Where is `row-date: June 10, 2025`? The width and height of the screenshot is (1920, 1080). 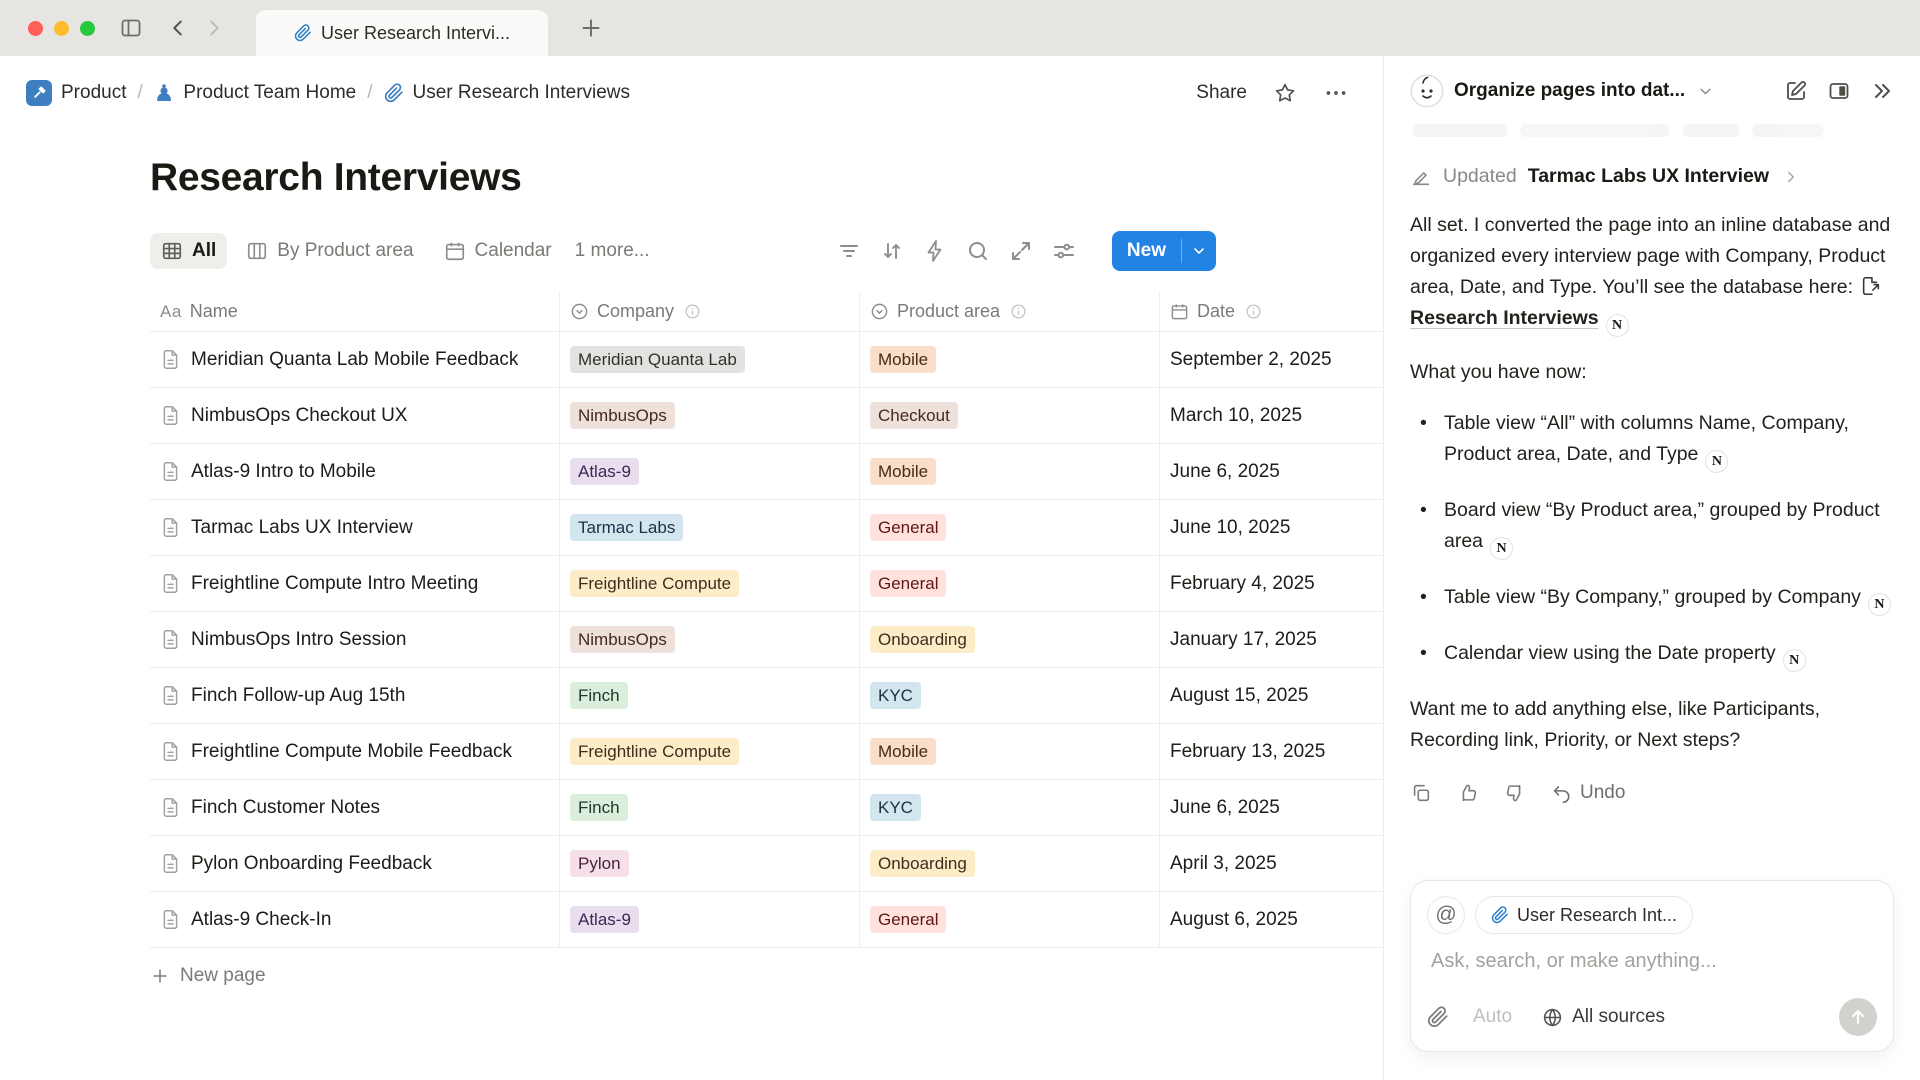 row-date: June 10, 2025 is located at coordinates (1271, 527).